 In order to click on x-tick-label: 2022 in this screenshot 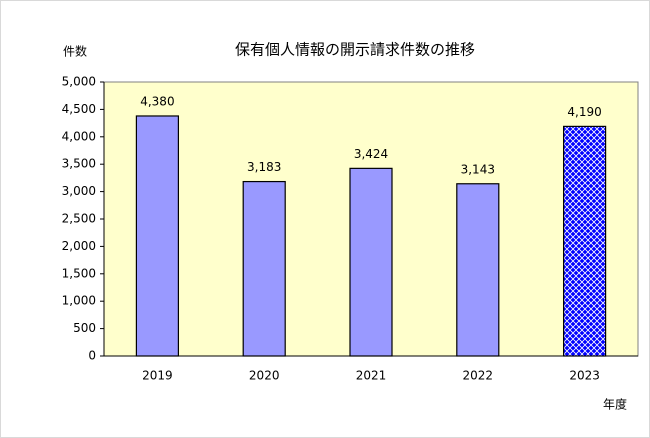, I will do `click(478, 376)`.